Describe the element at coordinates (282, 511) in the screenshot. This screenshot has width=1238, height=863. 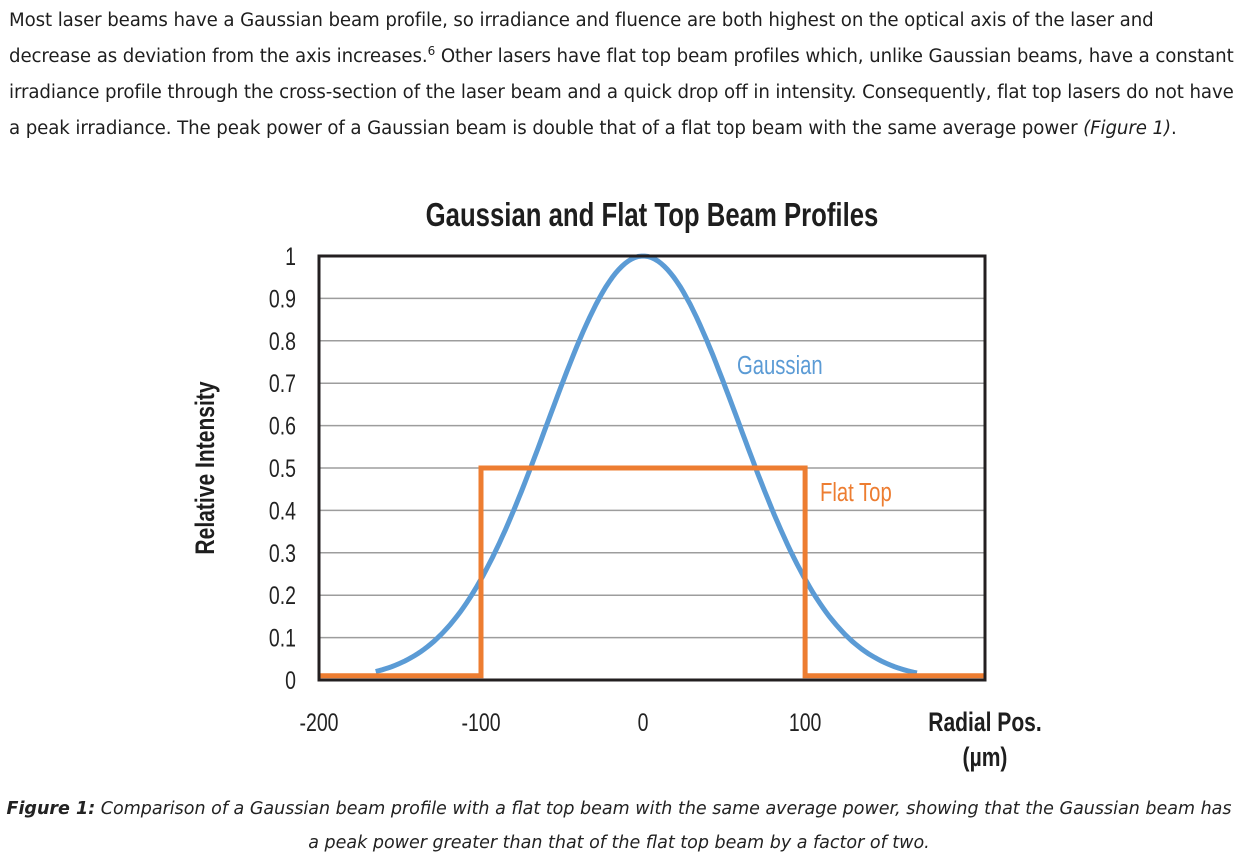
I see `y-tick-label: 0.4` at that location.